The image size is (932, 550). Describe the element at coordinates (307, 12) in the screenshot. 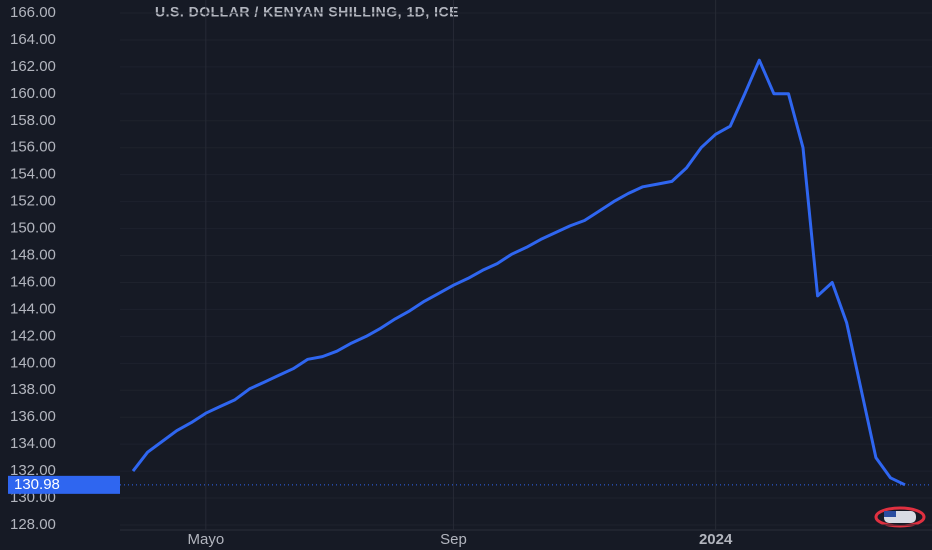

I see `chart-title: U.S. DOLLAR / KENYAN SHILLING, 1D, ICE` at that location.